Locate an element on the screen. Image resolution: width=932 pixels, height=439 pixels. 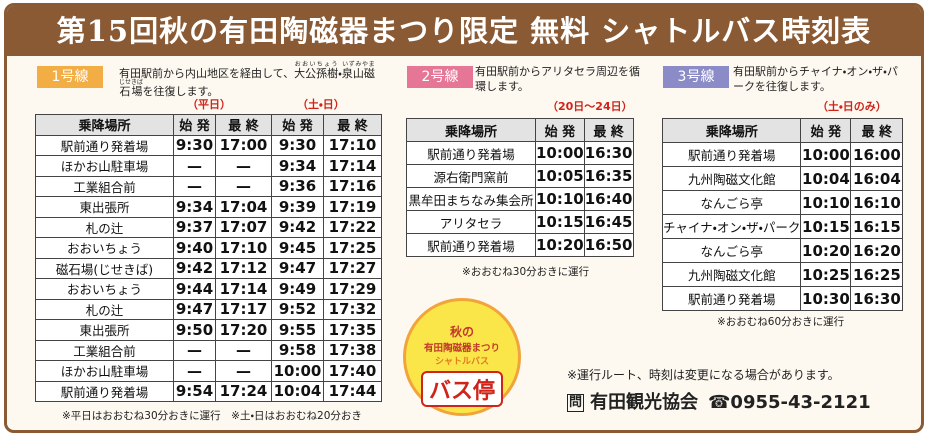
table-row: 工業組合前 — —9:36 17:16 is located at coordinates (208, 186).